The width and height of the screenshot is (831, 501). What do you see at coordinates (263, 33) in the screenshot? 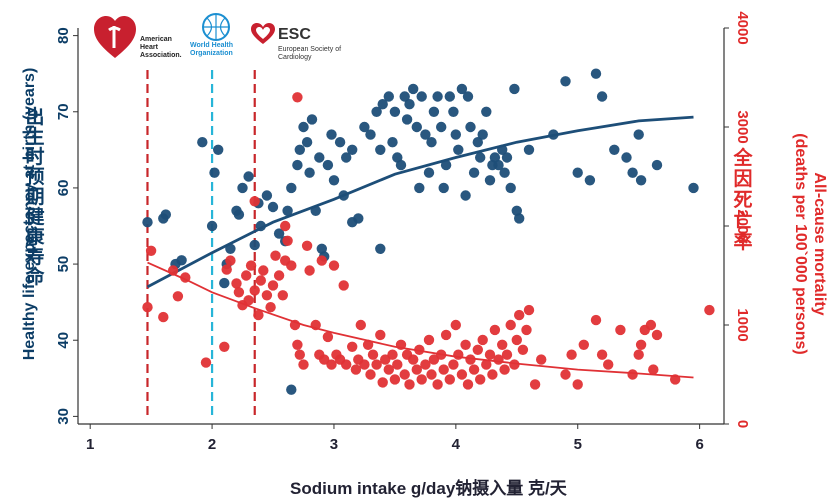
I see `esc-heart-logo-icon` at bounding box center [263, 33].